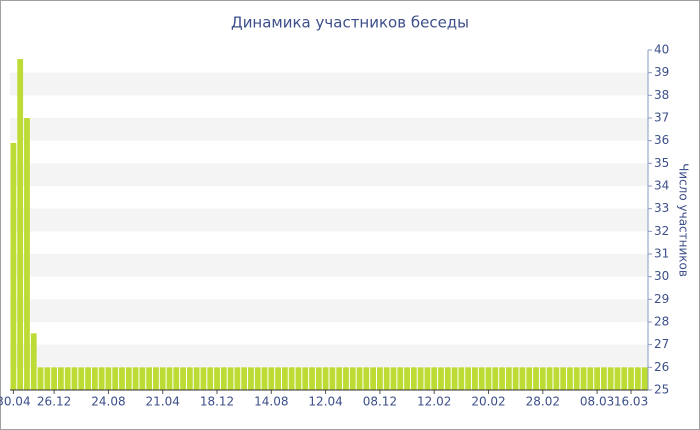  Describe the element at coordinates (661, 390) in the screenshot. I see `y-tick-label: 25` at that location.